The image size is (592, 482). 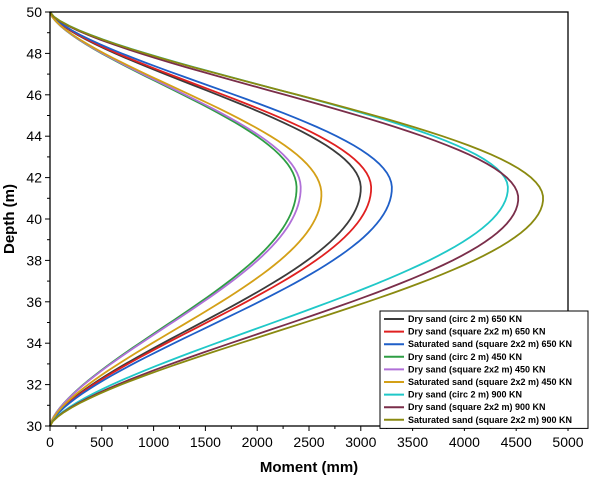 I want to click on y-axis-ticks: 30 32 34 36 38 40 42 44 46 48 50, so click(x=38, y=219).